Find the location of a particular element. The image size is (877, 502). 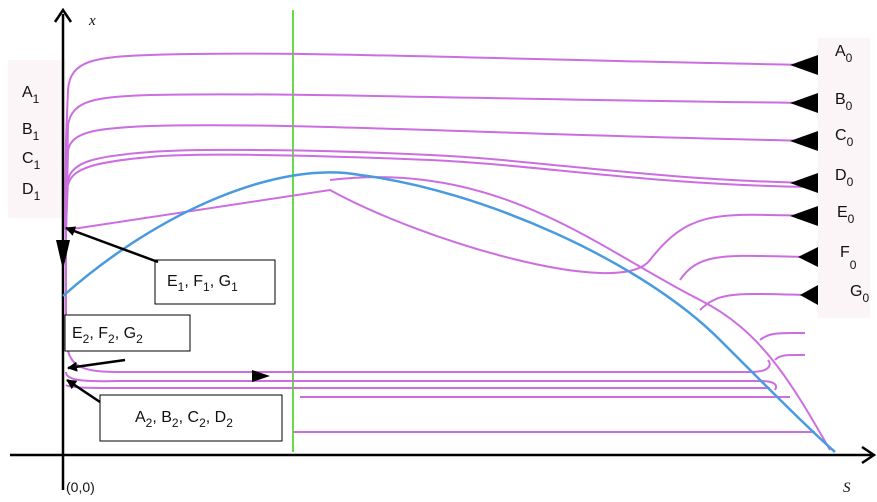

right-label-g0: G0 is located at coordinates (859, 294).